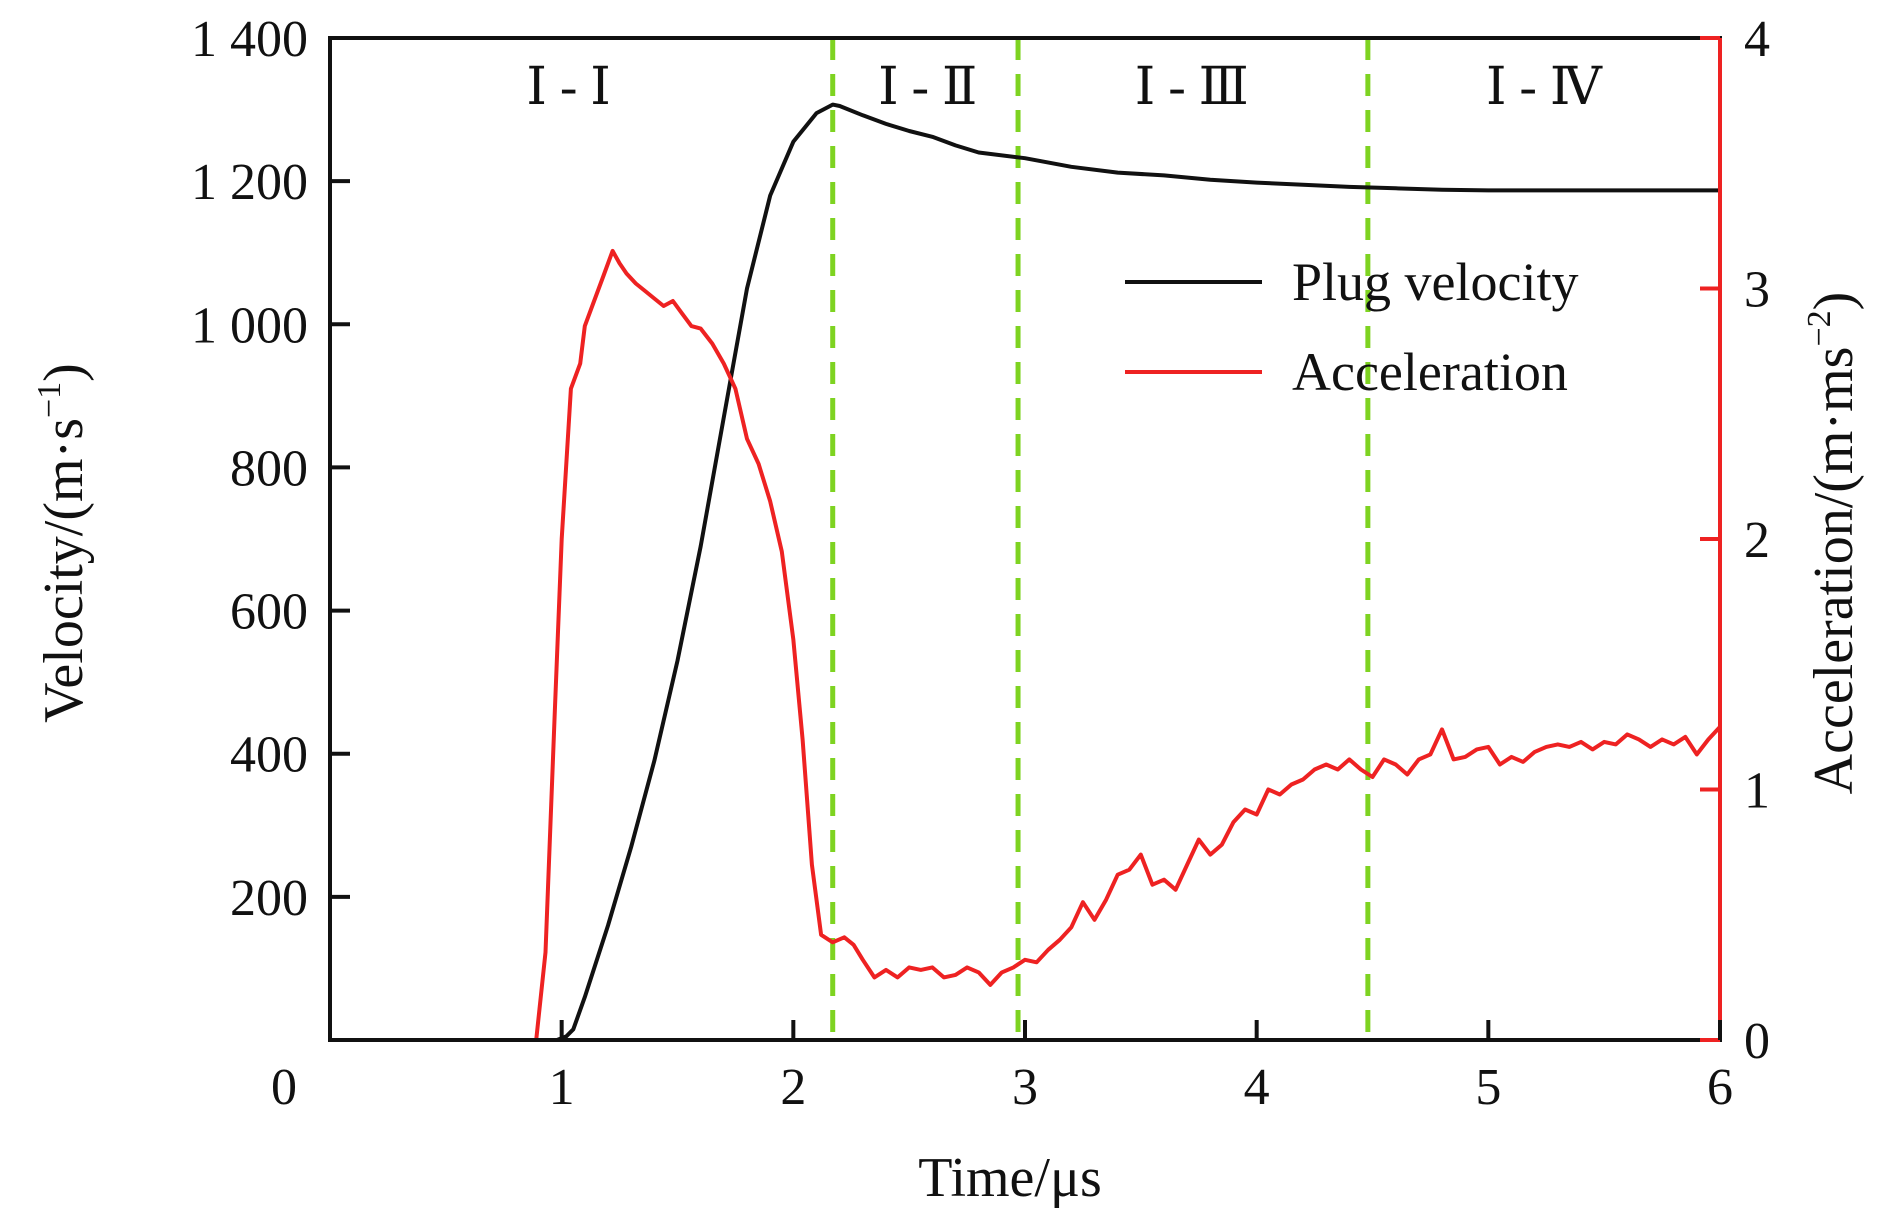  I want to click on left-tick-label: 1 000, so click(249, 325).